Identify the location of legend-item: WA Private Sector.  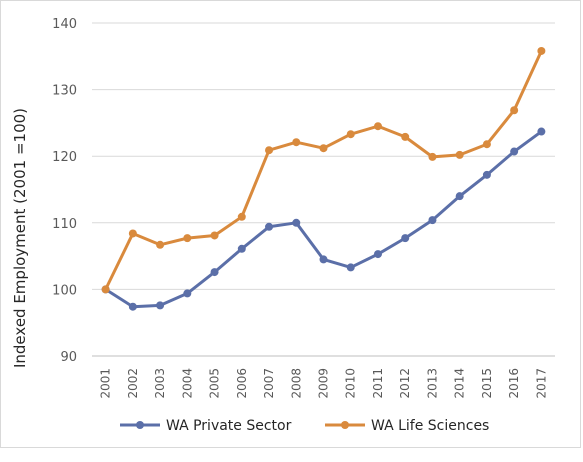
(206, 426).